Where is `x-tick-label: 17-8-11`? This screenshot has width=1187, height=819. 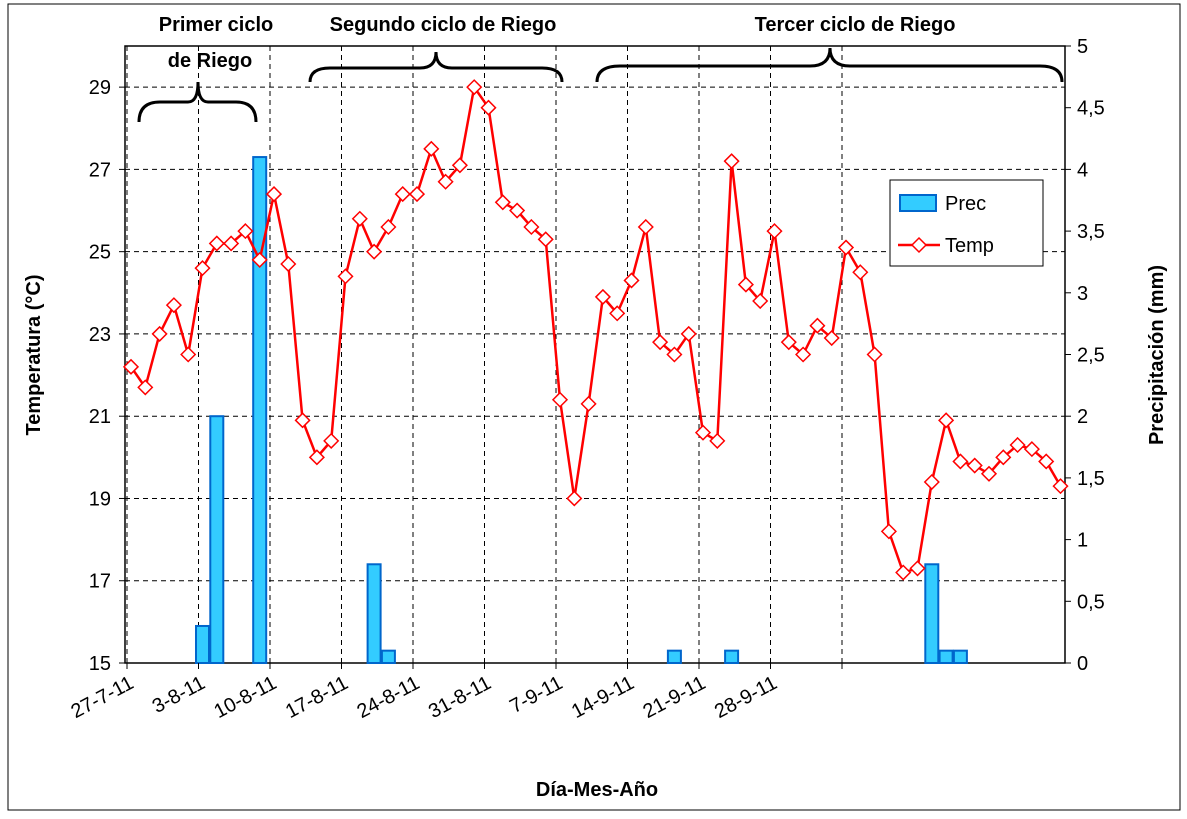
x-tick-label: 17-8-11 is located at coordinates (317, 697).